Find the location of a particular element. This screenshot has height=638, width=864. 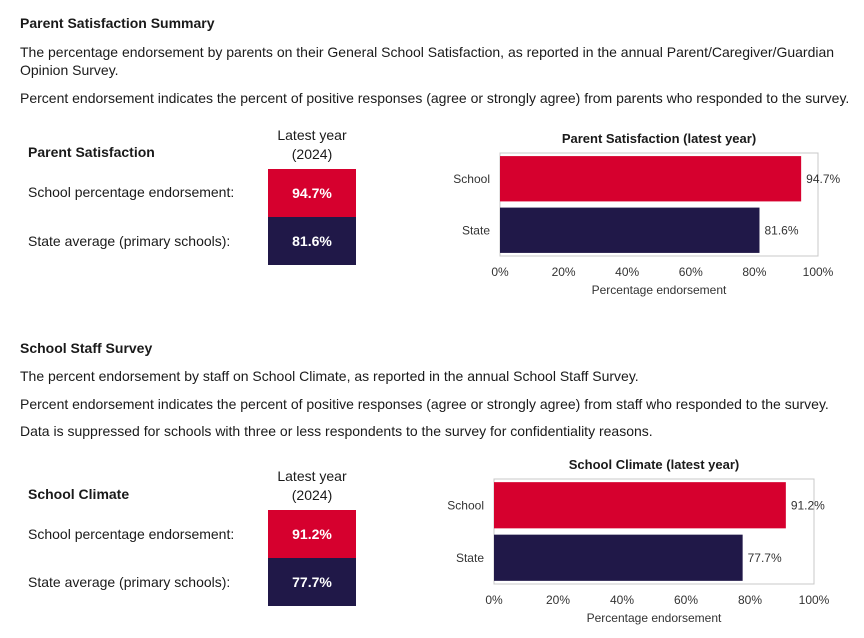

staff-state-row-label: State average (primary schools): is located at coordinates (129, 582).